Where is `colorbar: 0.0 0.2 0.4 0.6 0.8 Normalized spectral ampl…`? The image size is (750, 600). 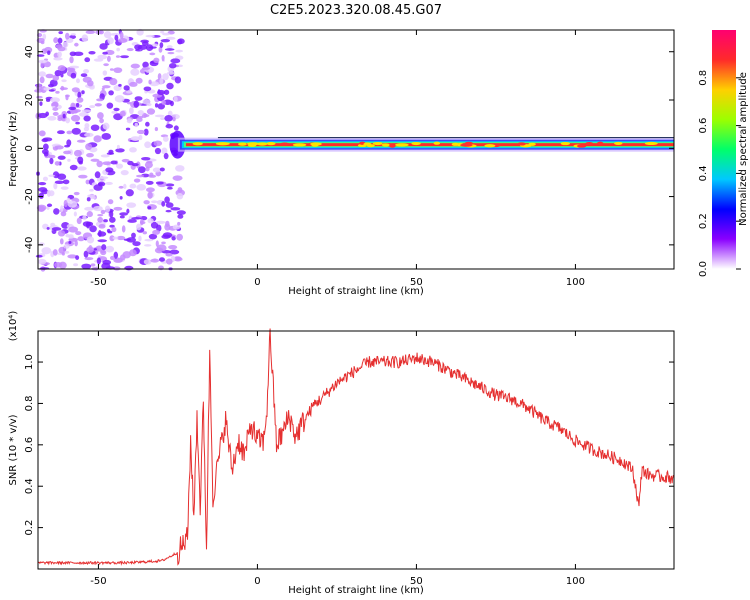
colorbar: 0.0 0.2 0.4 0.6 0.8 Normalized spectral ampl… is located at coordinates (723, 153).